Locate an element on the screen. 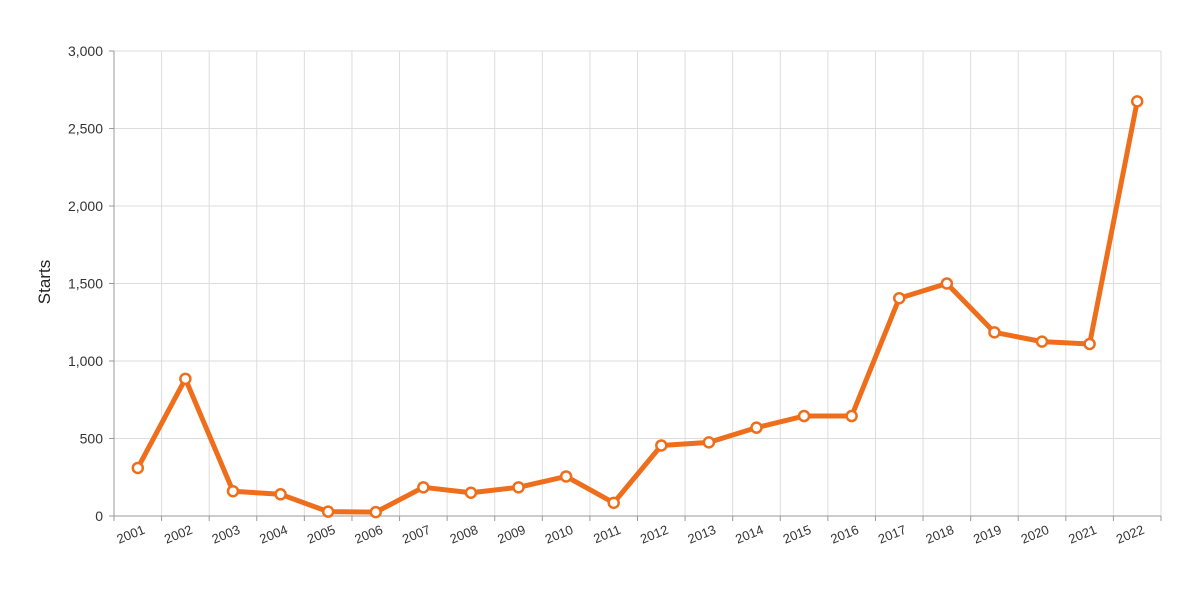 The image size is (1200, 597). x-tick-label: 2014 is located at coordinates (749, 534).